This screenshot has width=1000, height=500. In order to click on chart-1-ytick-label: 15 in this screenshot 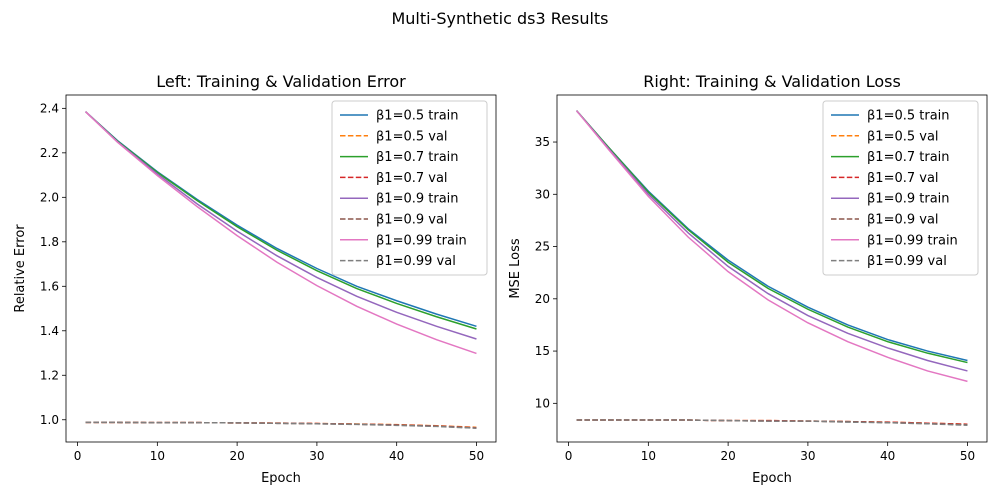, I will do `click(542, 351)`.